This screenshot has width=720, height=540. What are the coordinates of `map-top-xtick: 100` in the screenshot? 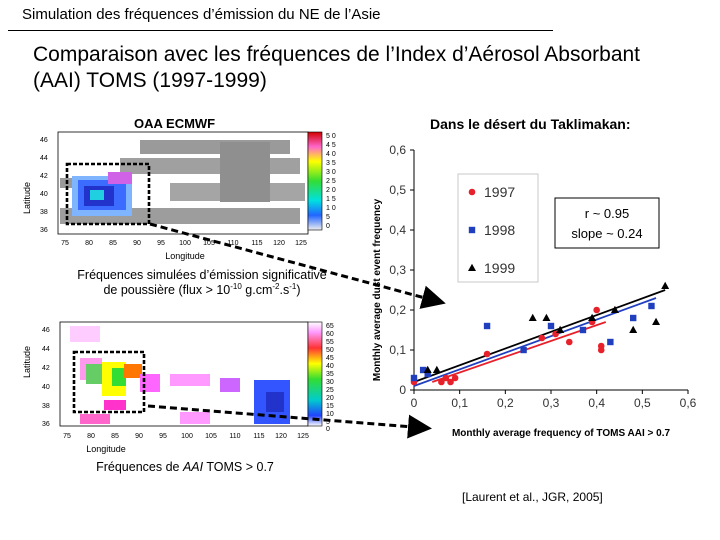 It's located at (185, 243).